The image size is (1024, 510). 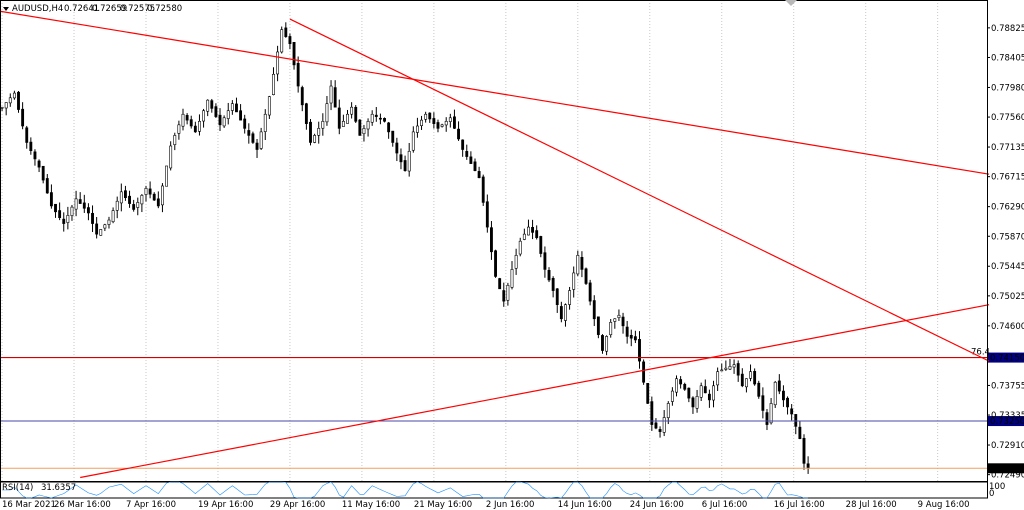 I want to click on chart-shift-marker-icon, so click(x=791, y=3).